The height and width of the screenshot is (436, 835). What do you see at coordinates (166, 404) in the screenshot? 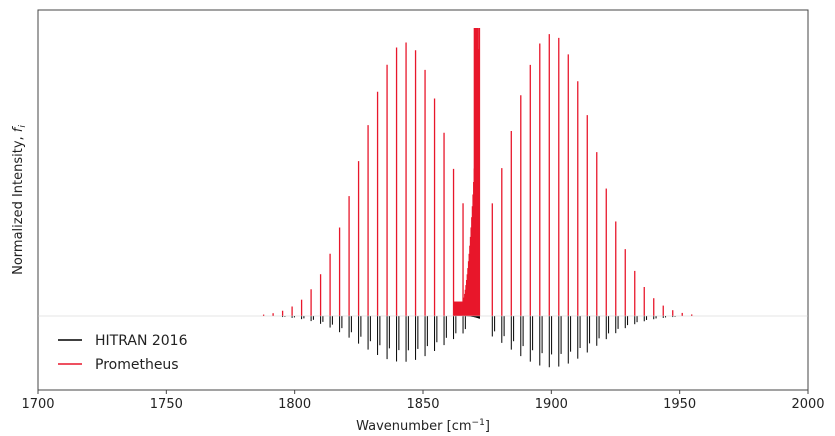
I see `x-tick-label: 1750` at bounding box center [166, 404].